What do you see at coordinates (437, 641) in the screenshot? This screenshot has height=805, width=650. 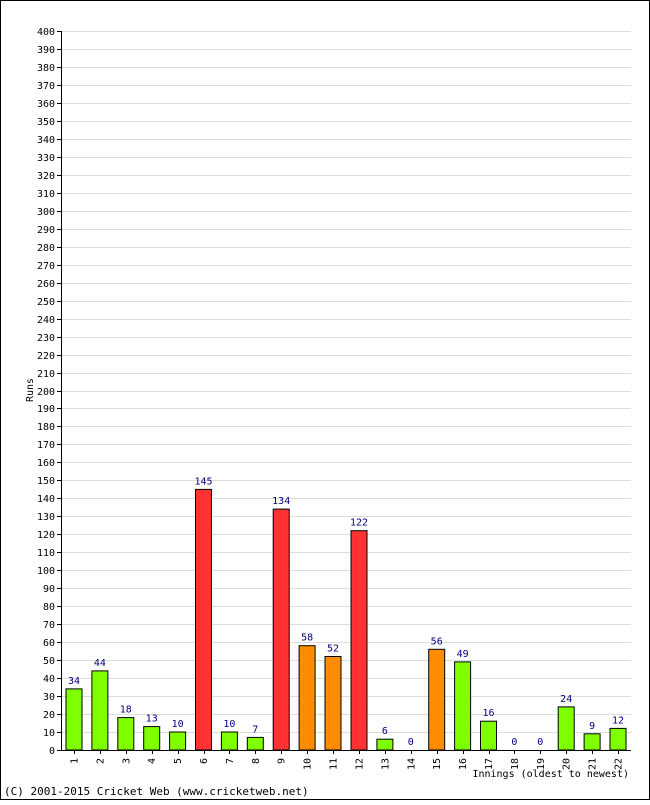 I see `bar-value-label: 56` at bounding box center [437, 641].